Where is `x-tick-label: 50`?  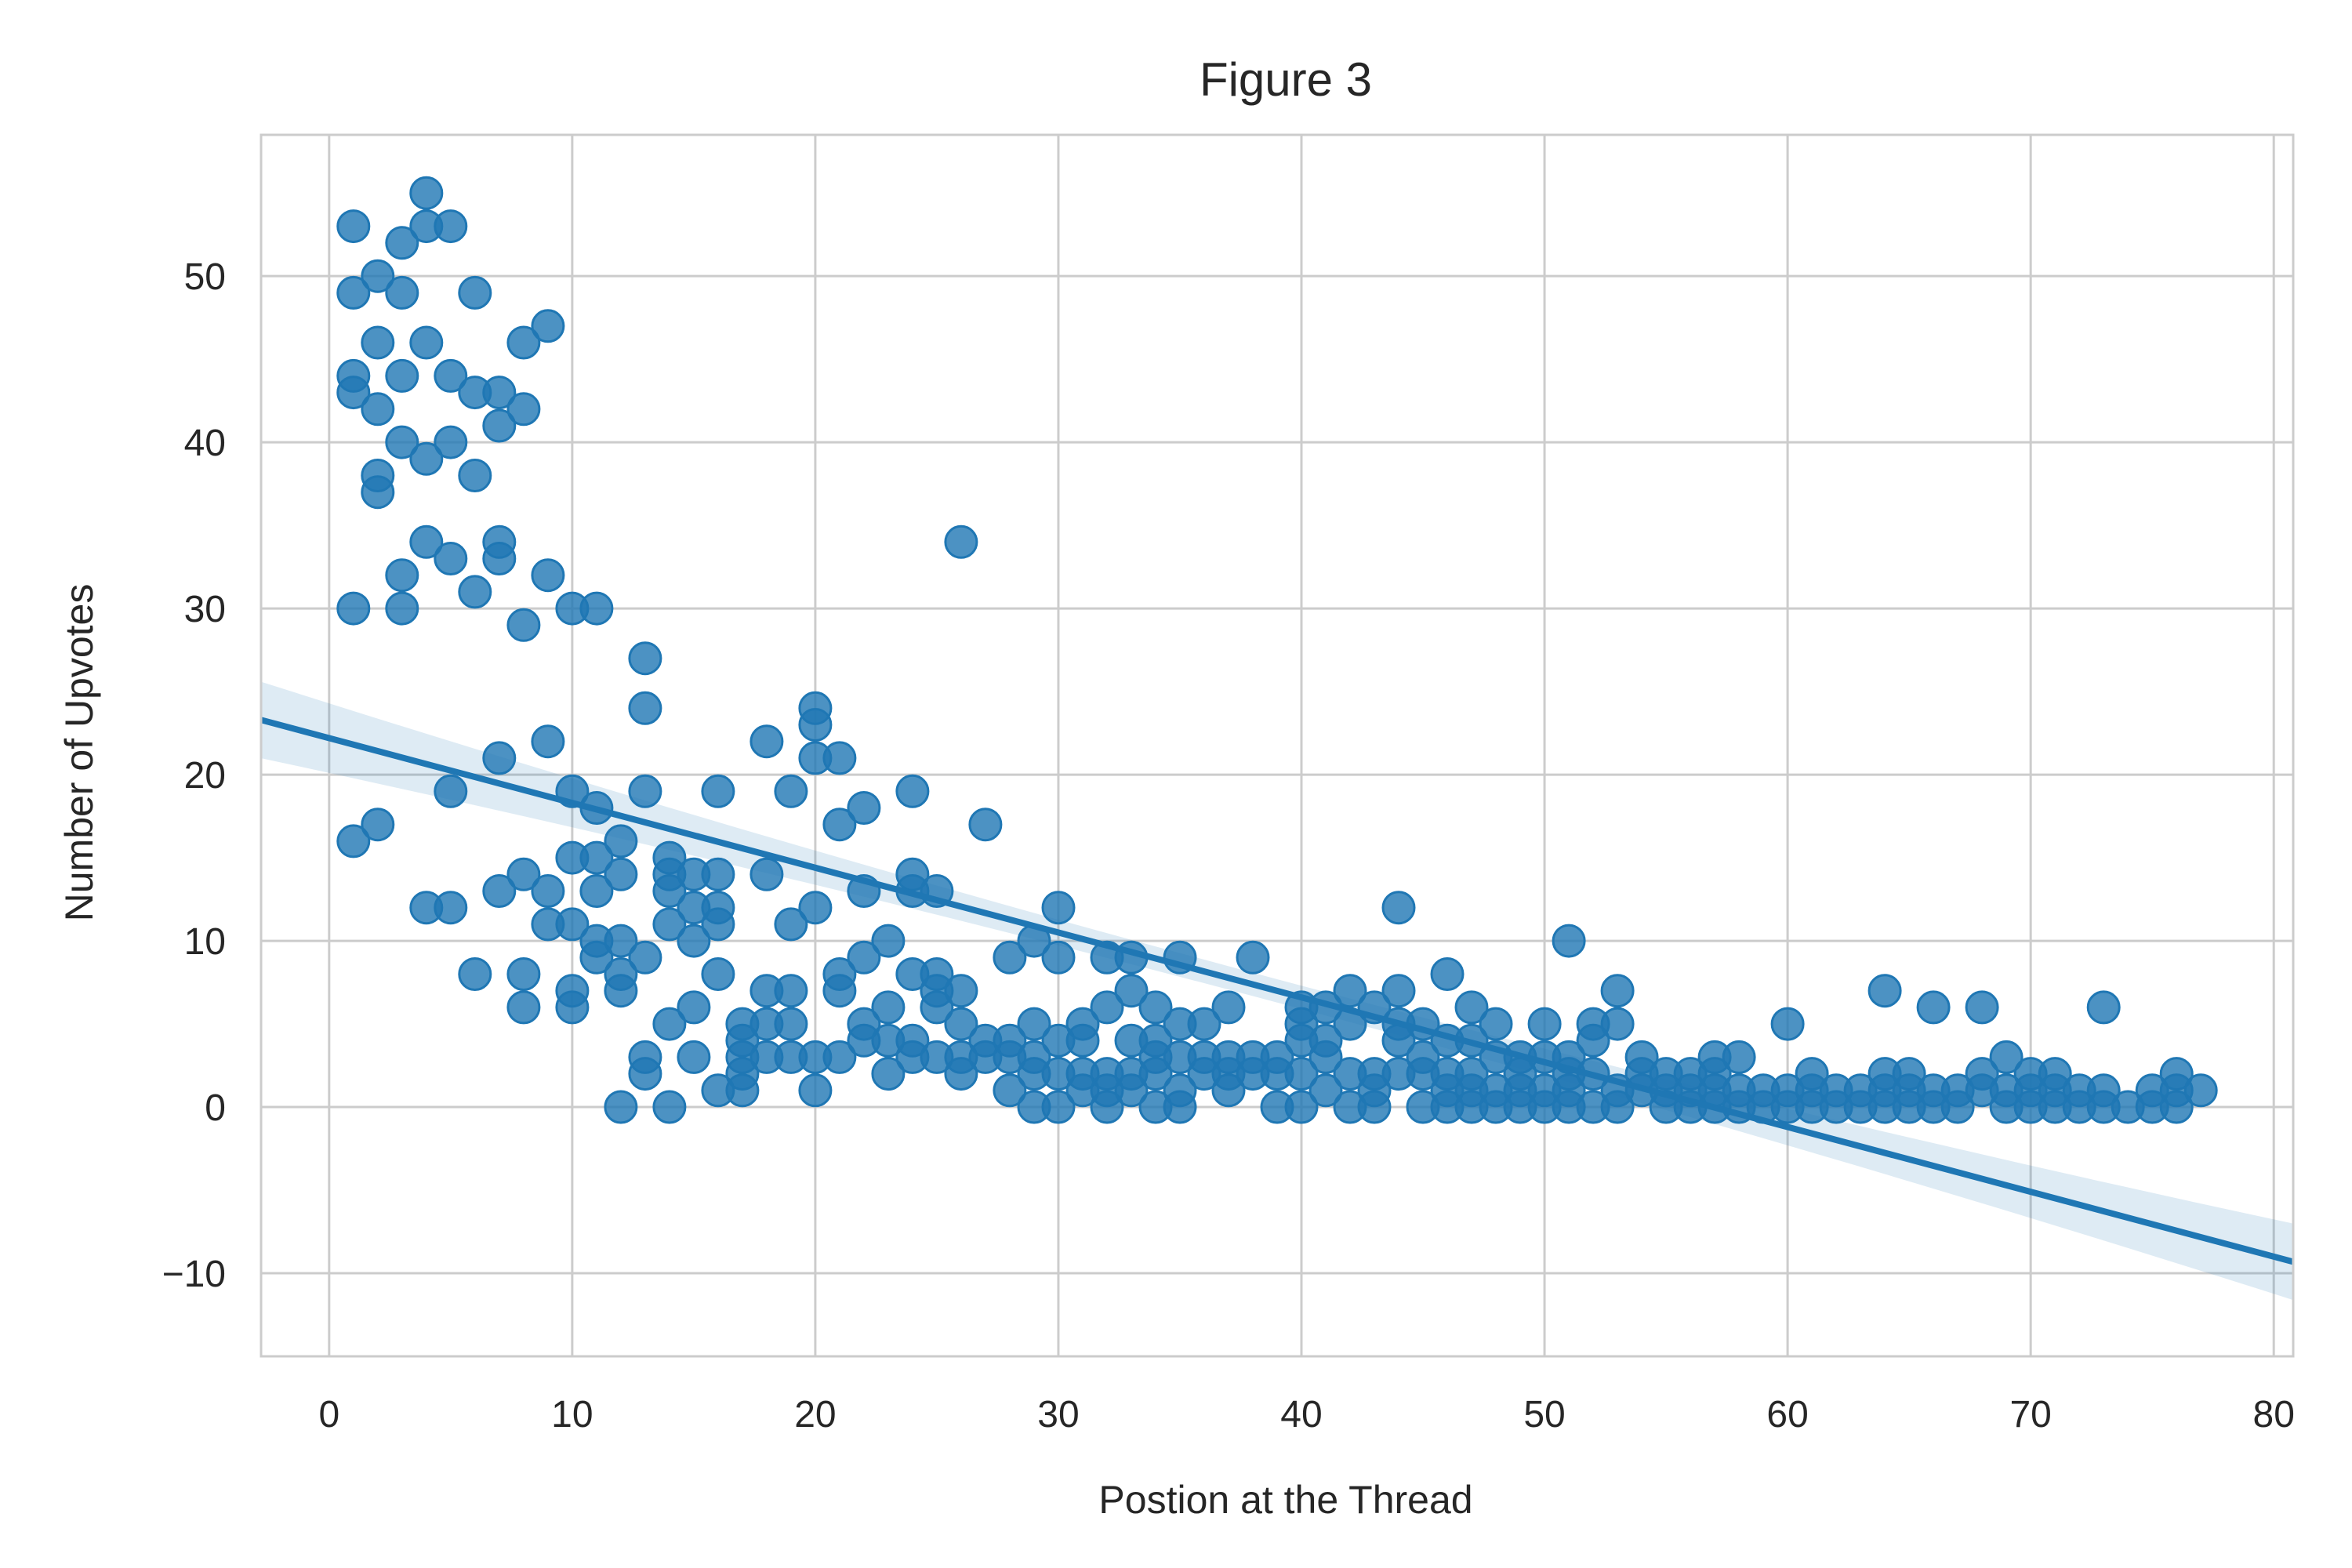
x-tick-label: 50 is located at coordinates (1544, 1415).